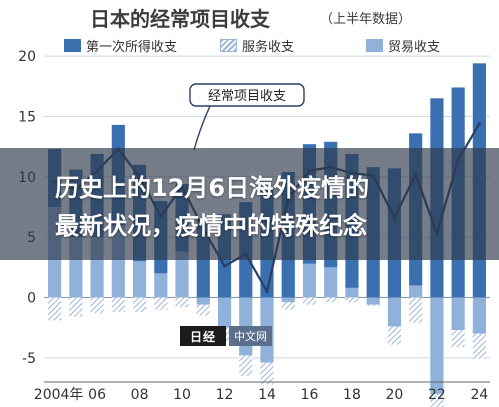 Image resolution: width=499 pixels, height=407 pixels. Describe the element at coordinates (366, 19) in the screenshot. I see `chart-subtitle: （上半年数据）` at that location.